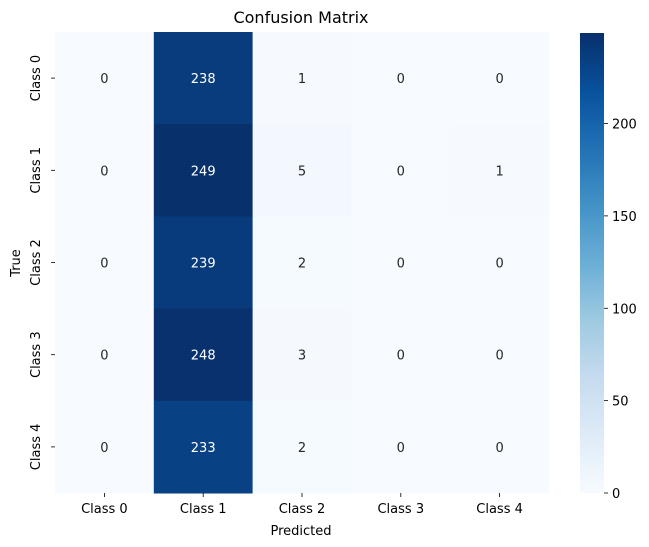 The height and width of the screenshot is (547, 649). I want to click on y-tick-label: Class 0, so click(36, 78).